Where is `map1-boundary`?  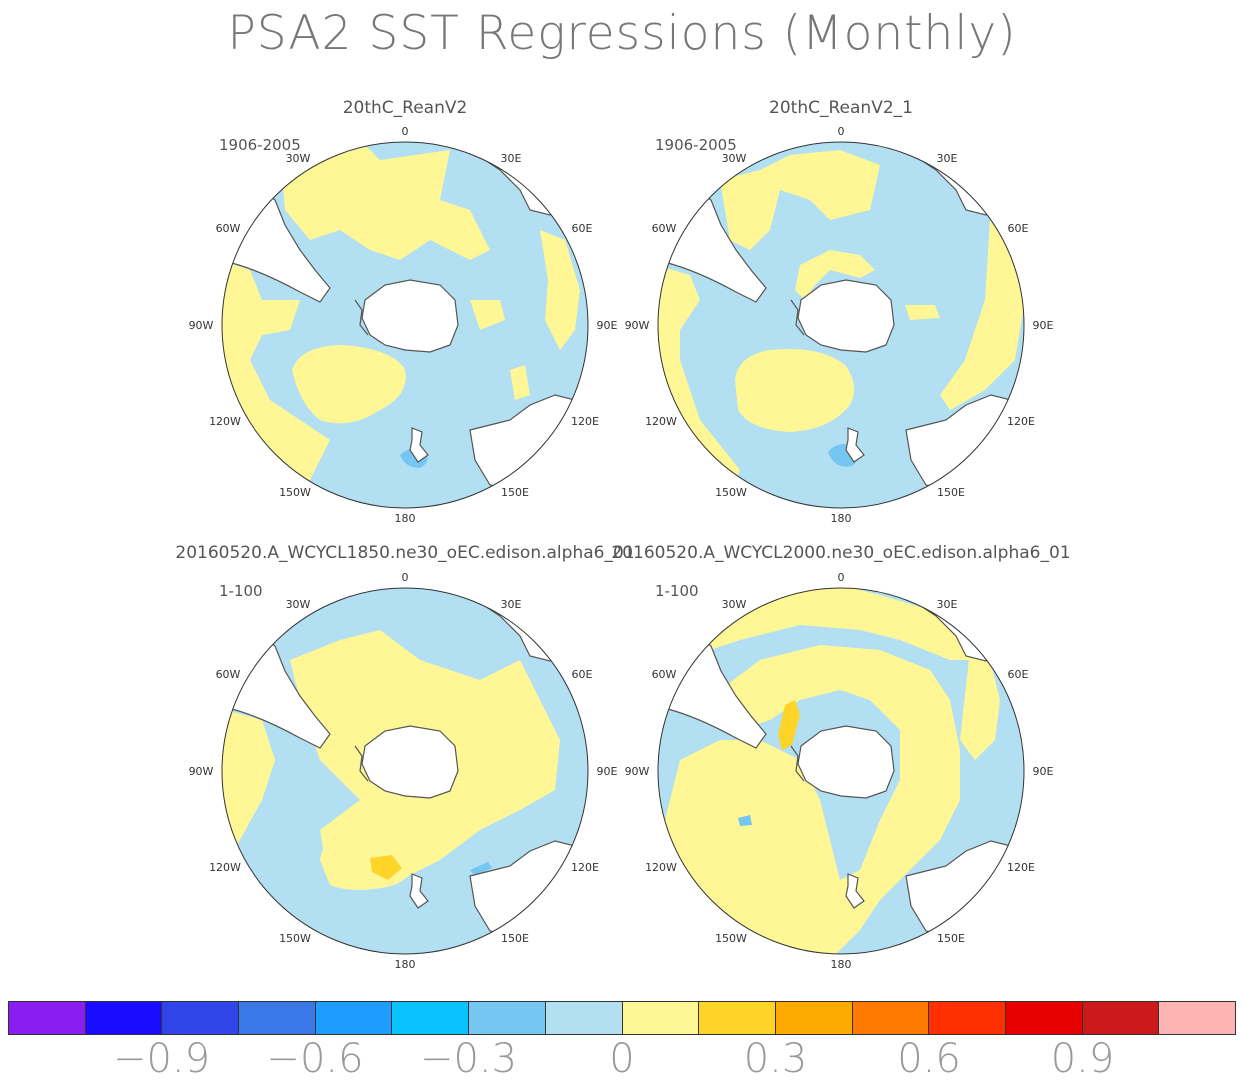
map1-boundary is located at coordinates (405, 325).